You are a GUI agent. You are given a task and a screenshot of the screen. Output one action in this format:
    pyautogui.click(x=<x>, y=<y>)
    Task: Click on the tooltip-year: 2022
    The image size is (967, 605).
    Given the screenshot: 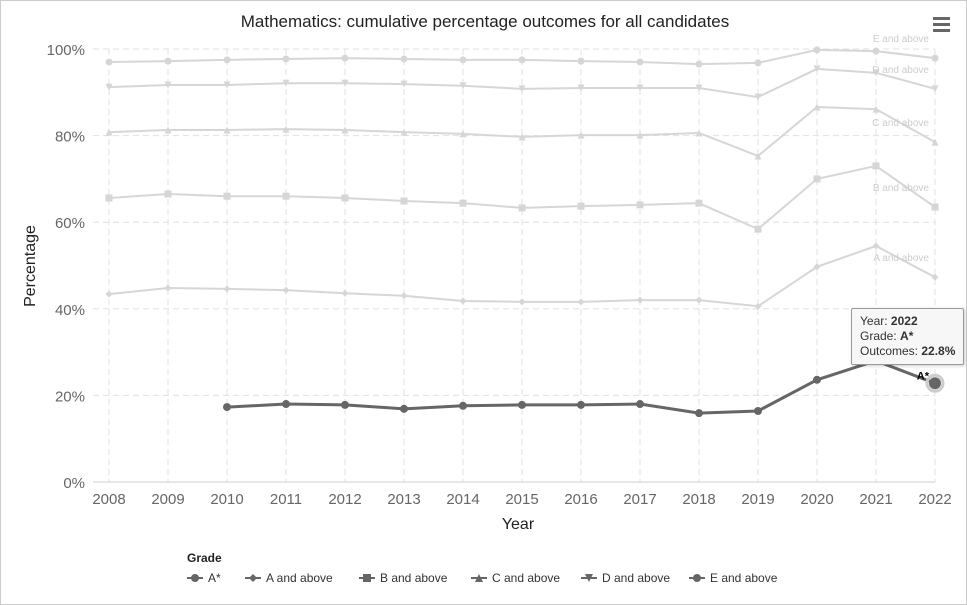 What is the action you would take?
    pyautogui.click(x=904, y=321)
    